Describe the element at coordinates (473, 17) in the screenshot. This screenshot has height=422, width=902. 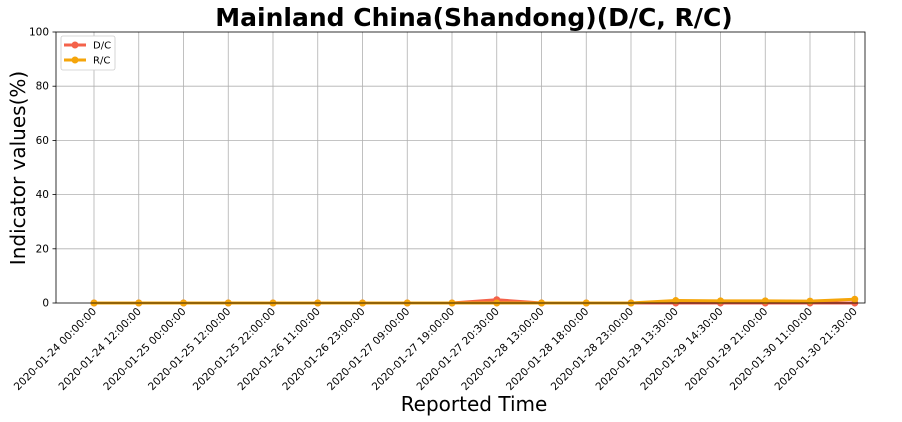
I see `chart-title: Mainland China(Shandong)(D/C, R/C)` at that location.